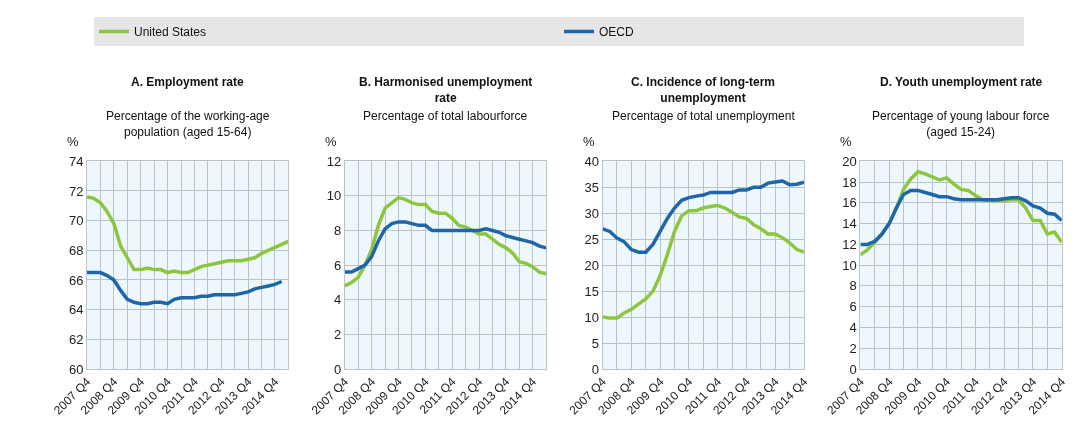  Describe the element at coordinates (170, 32) in the screenshot. I see `legend-label: United States` at that location.